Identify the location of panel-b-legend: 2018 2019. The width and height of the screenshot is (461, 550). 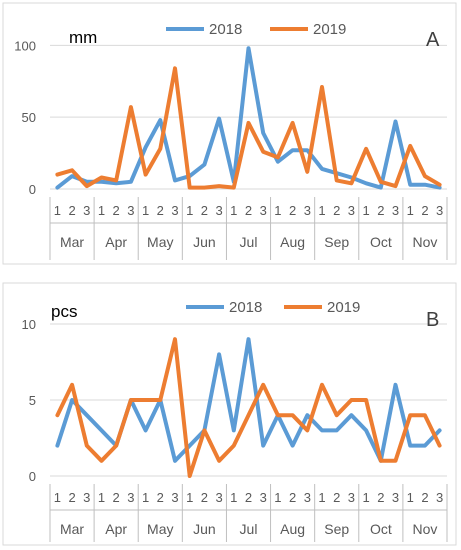
(273, 307).